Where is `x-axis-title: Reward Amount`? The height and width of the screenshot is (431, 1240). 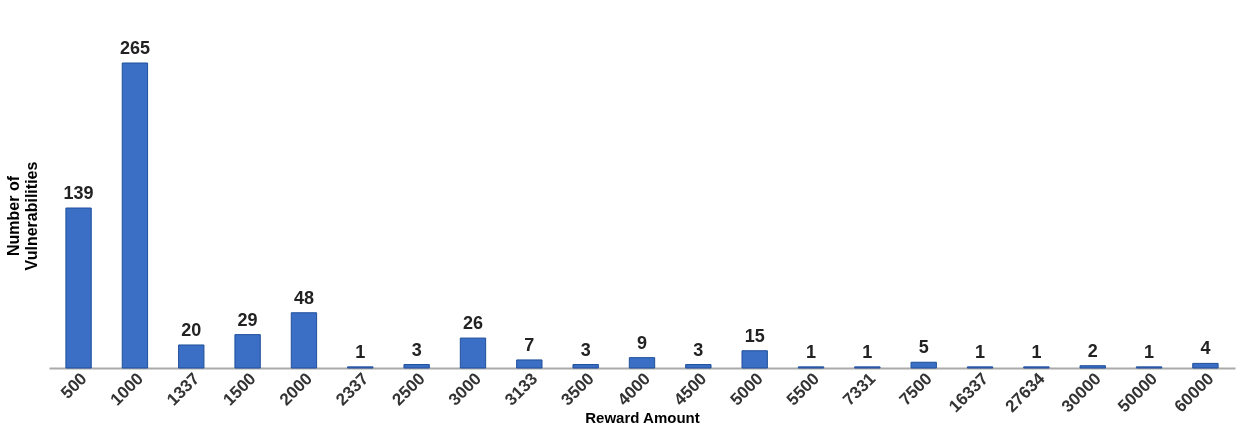
x-axis-title: Reward Amount is located at coordinates (642, 418).